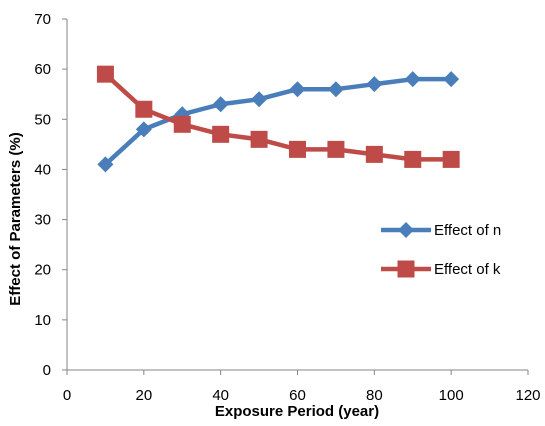 This screenshot has height=426, width=545. What do you see at coordinates (467, 230) in the screenshot?
I see `legend-label: Effect of n` at bounding box center [467, 230].